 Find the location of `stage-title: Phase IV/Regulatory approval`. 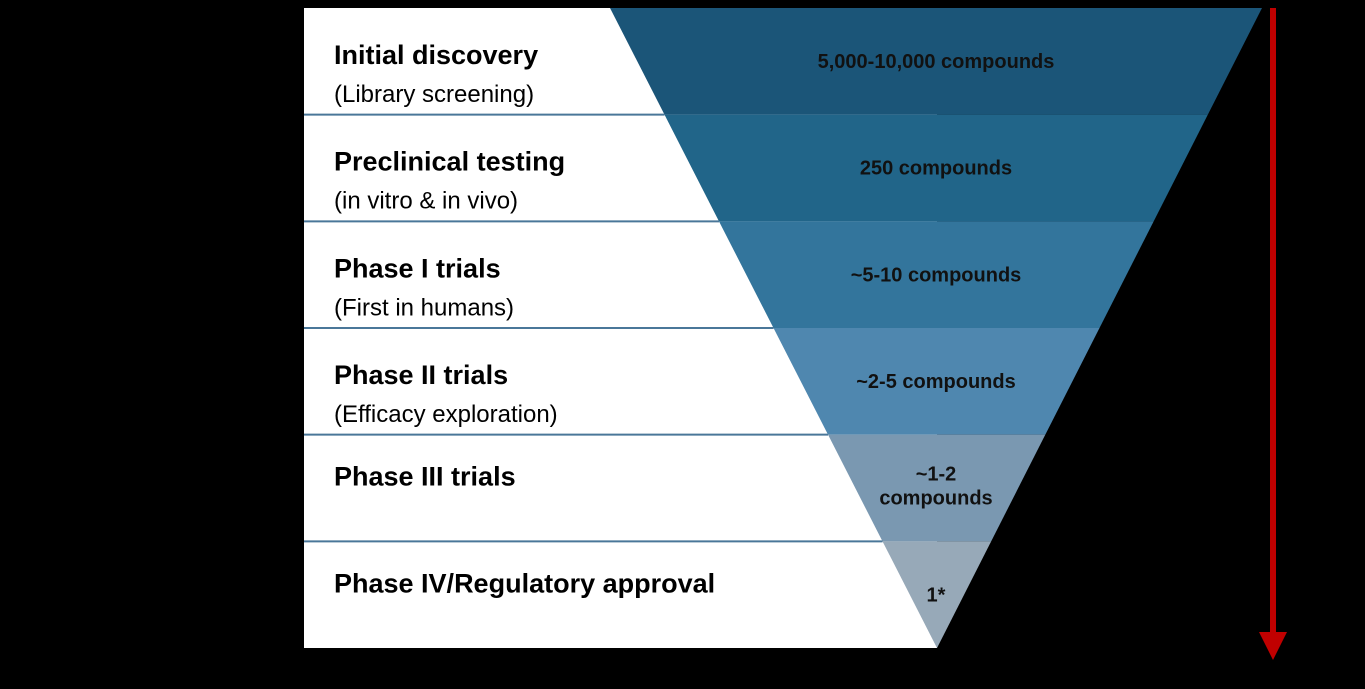

stage-title: Phase IV/Regulatory approval is located at coordinates (524, 583).